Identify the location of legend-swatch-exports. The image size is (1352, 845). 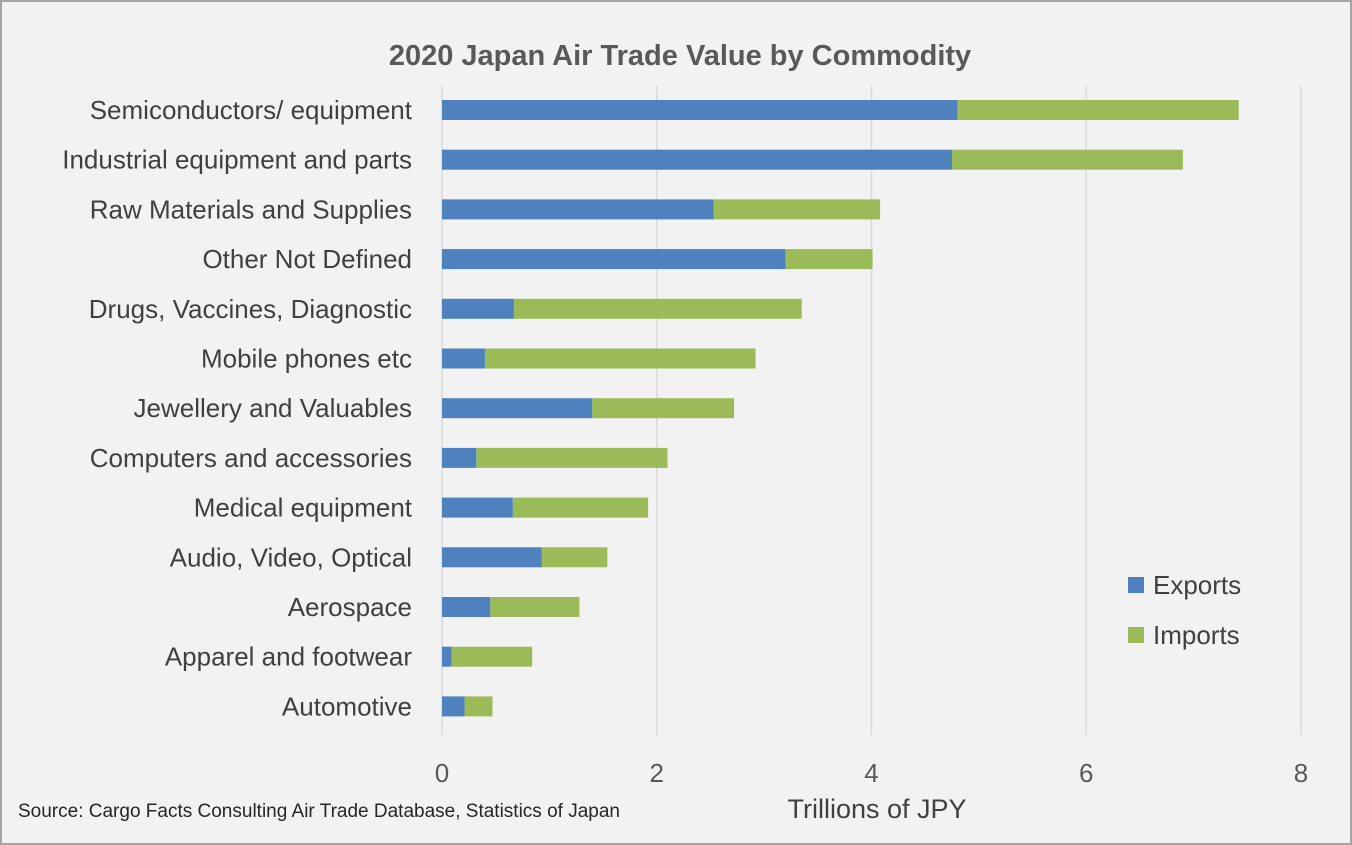
(1136, 585).